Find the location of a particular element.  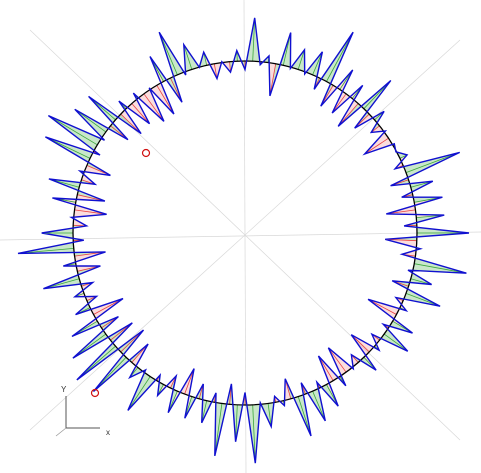

triad-x-label: x is located at coordinates (108, 432).